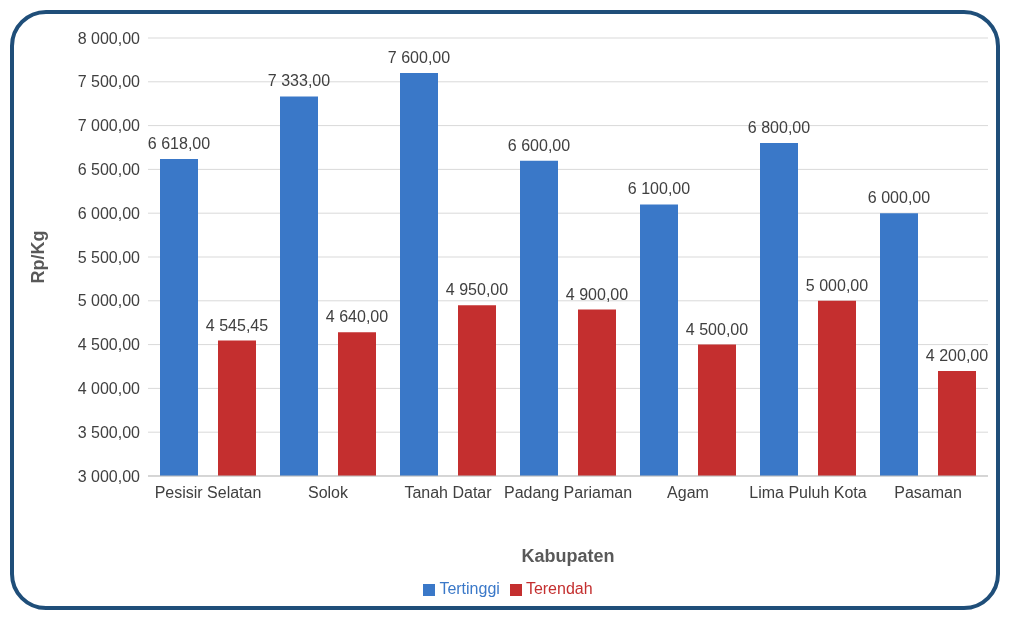  I want to click on data-label: 6 618,00, so click(179, 144).